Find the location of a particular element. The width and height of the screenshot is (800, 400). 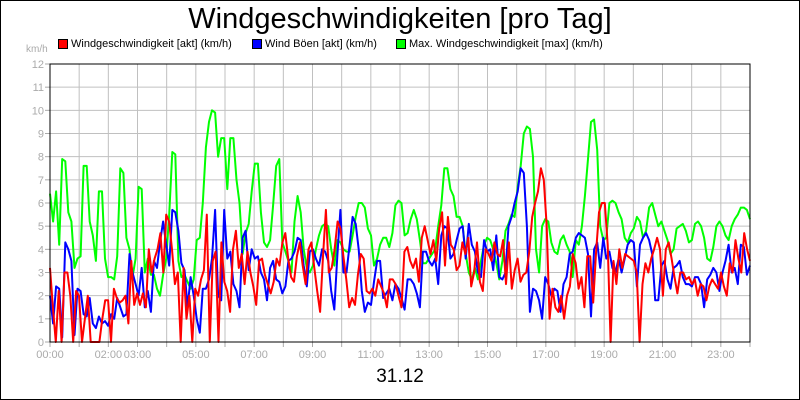

x-tick-label: 13:00 is located at coordinates (429, 355).